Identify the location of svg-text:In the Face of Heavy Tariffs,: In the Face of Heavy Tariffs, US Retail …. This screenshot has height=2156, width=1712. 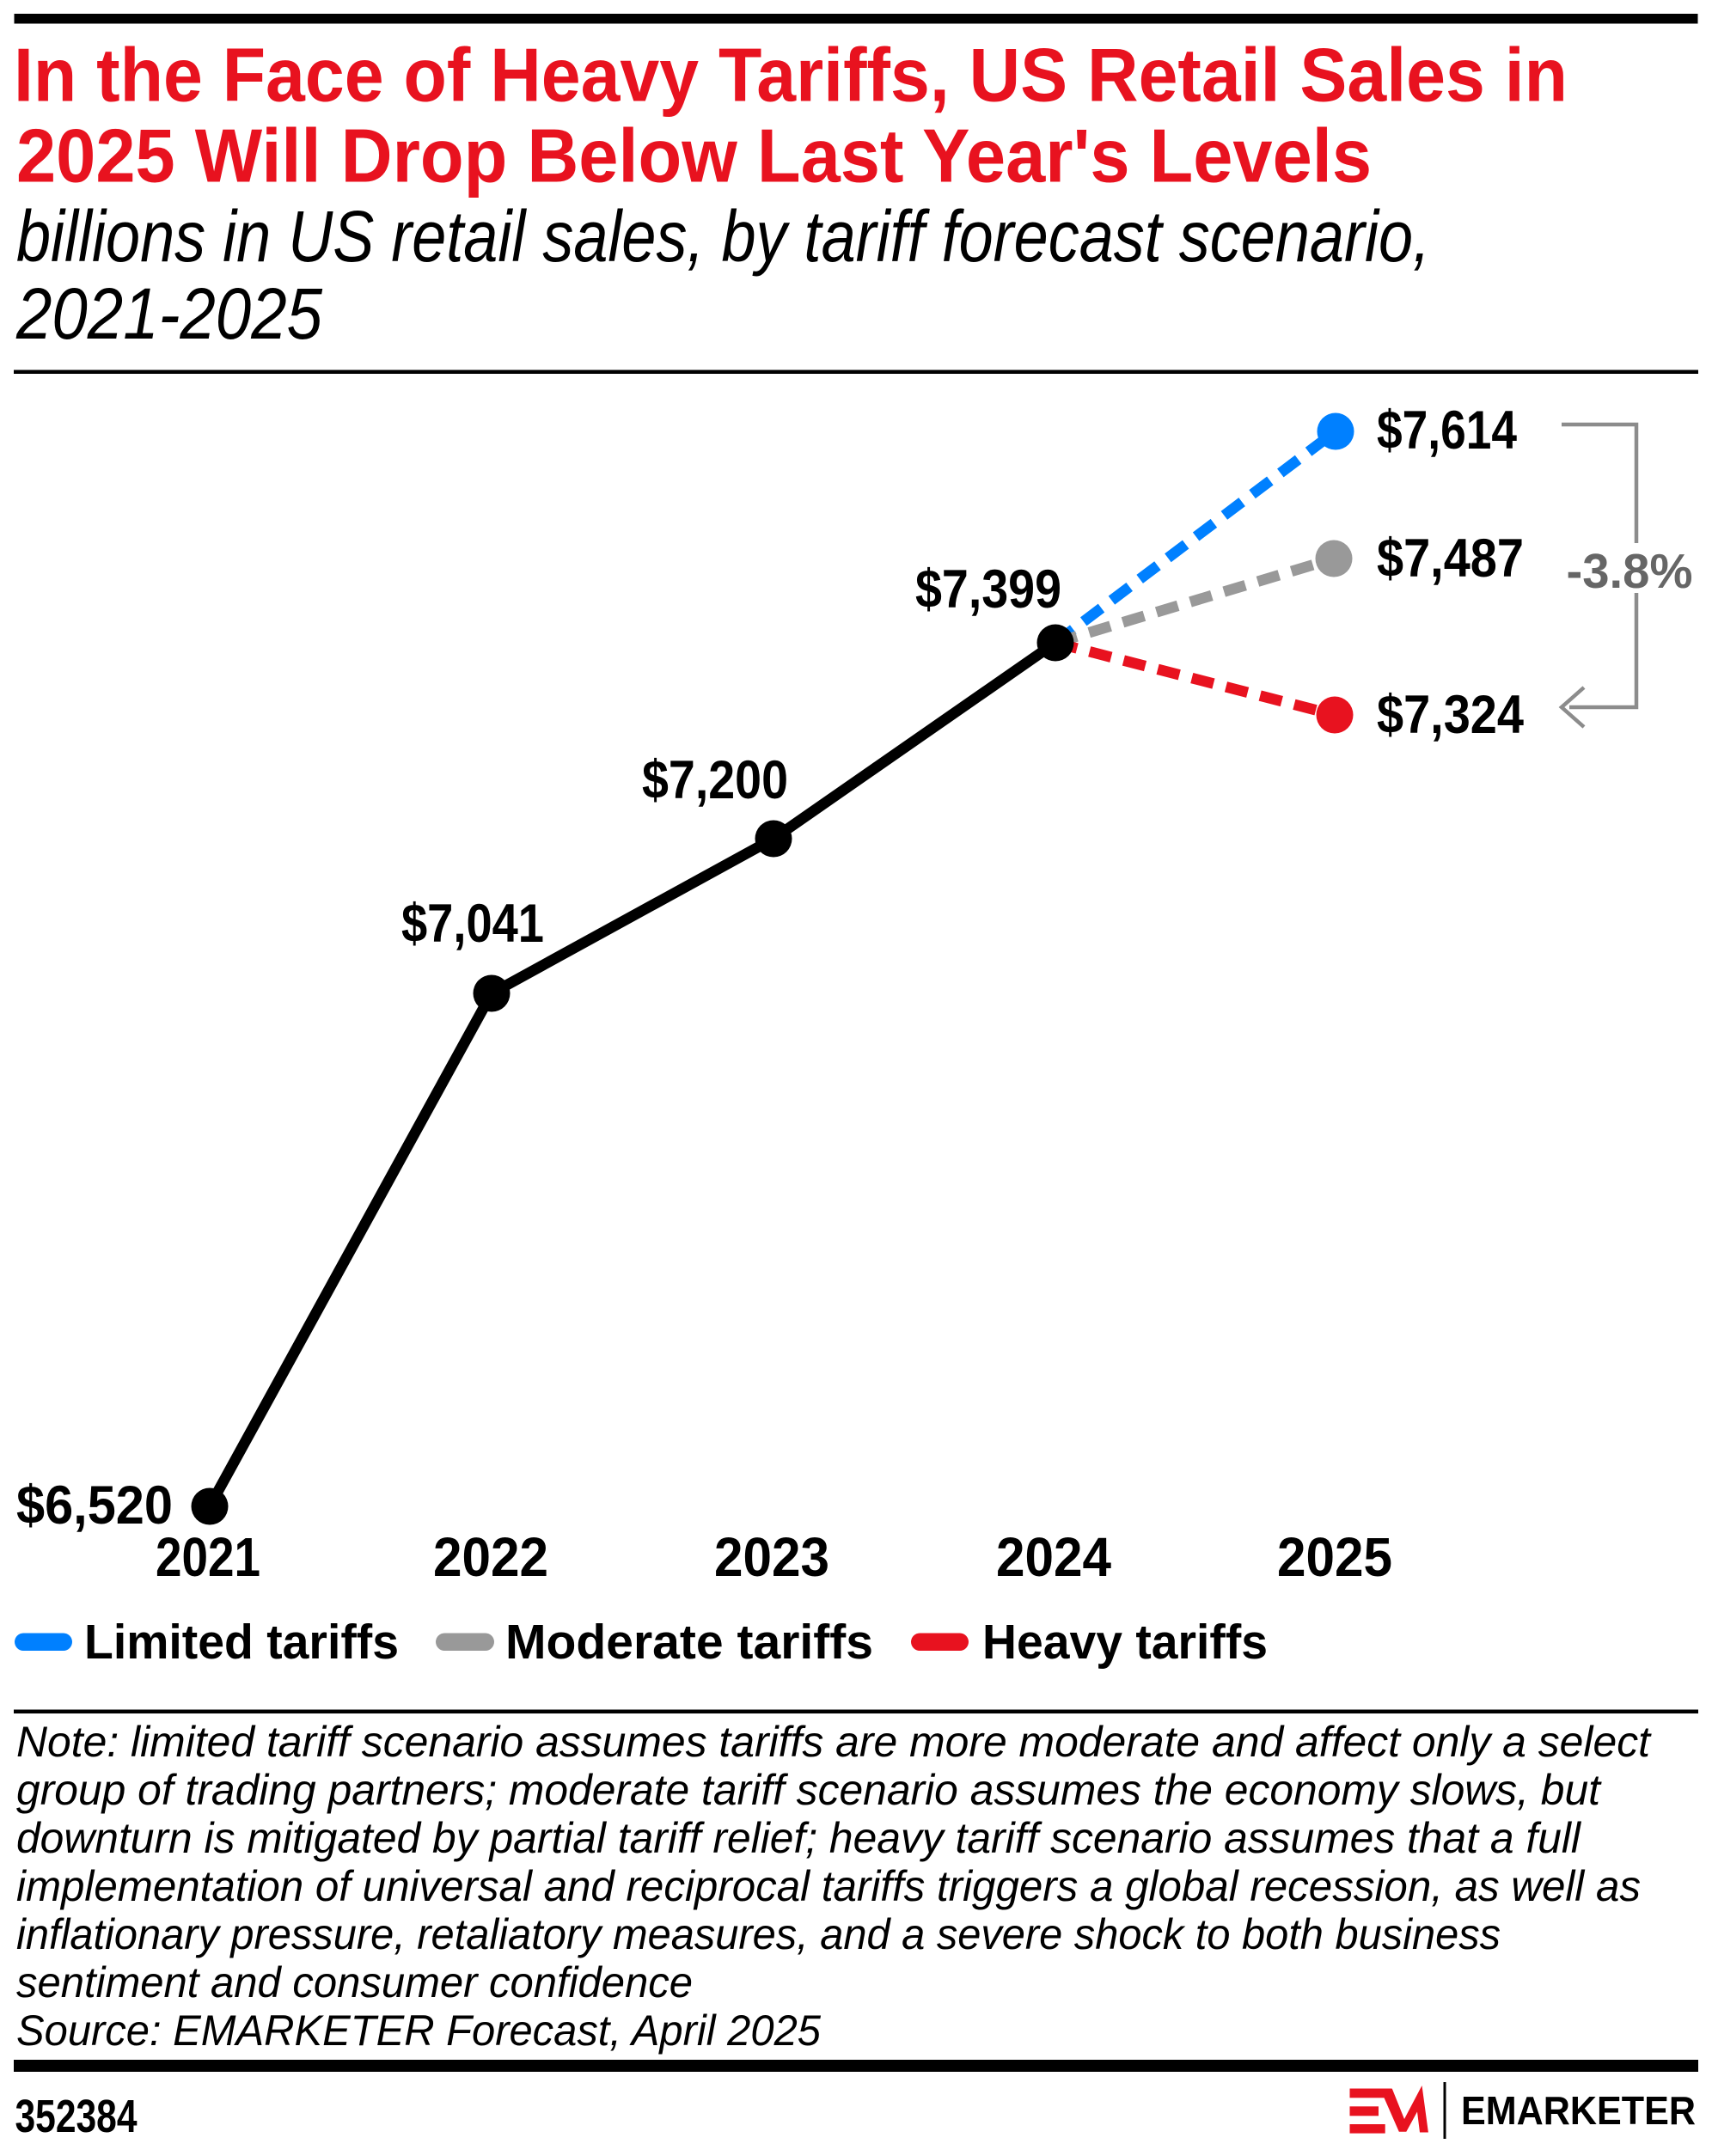
(791, 75).